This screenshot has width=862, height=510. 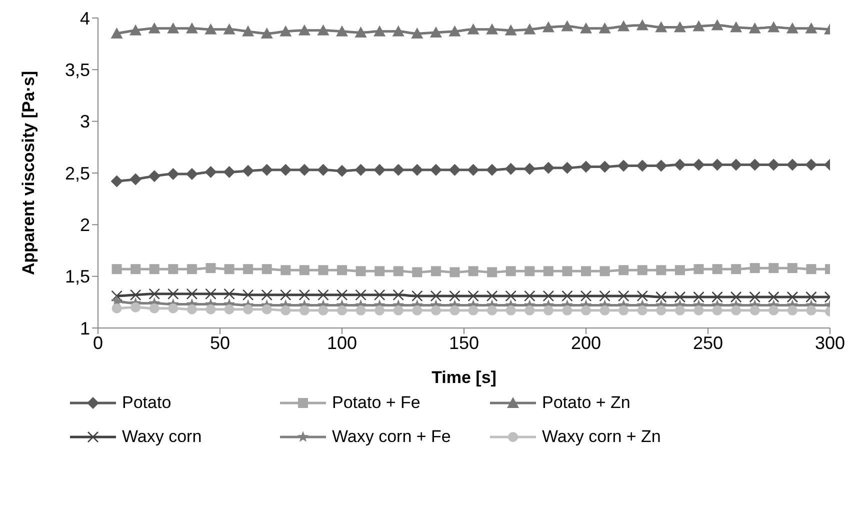 I want to click on legend-label: Waxy corn + Fe, so click(x=391, y=437).